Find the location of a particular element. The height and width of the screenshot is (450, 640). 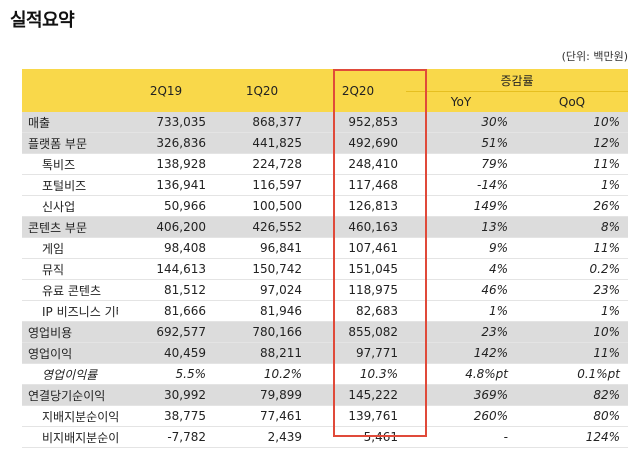

cell-2q19: 733,035 is located at coordinates (166, 122).